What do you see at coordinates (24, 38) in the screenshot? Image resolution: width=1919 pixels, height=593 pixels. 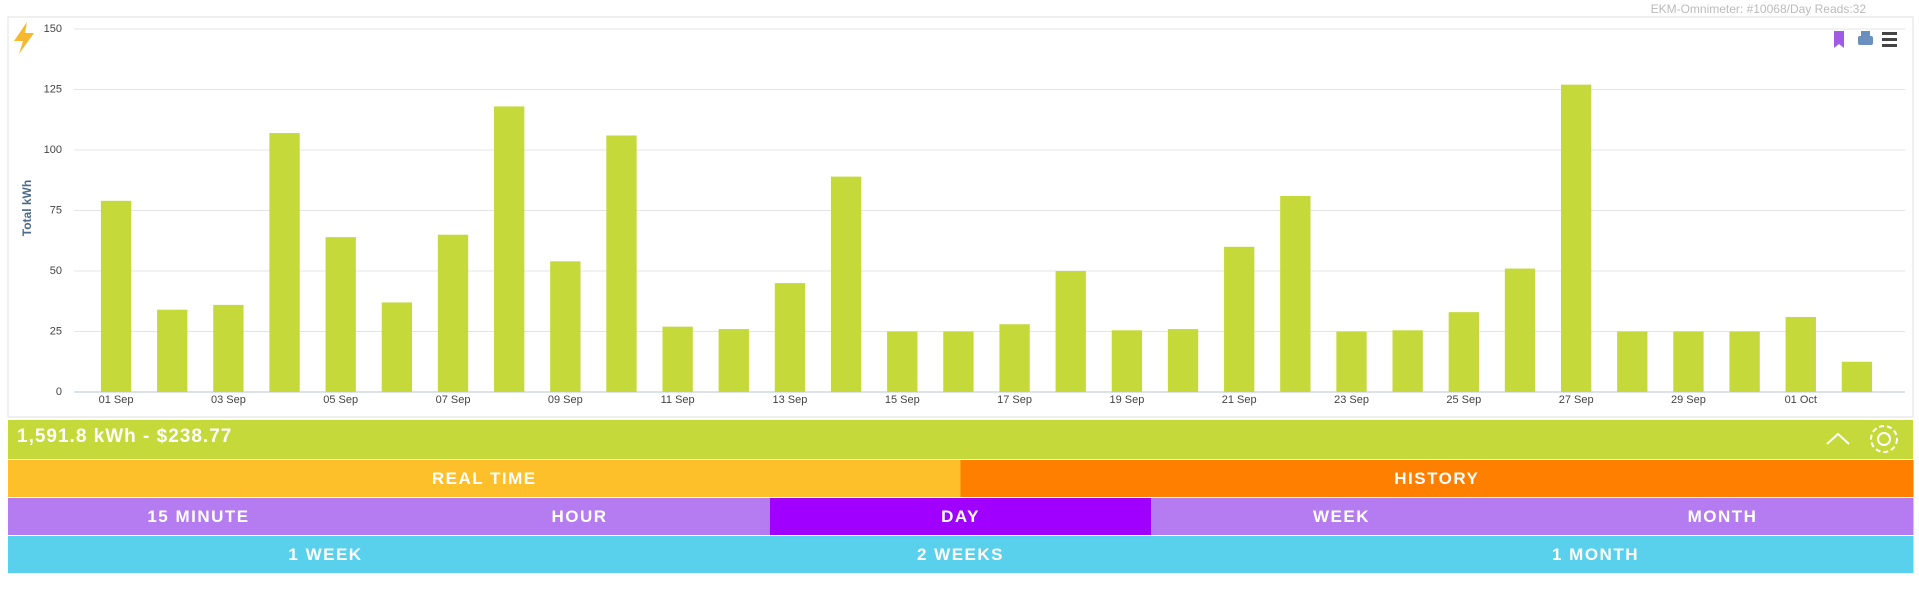 I see `logo-bolt` at bounding box center [24, 38].